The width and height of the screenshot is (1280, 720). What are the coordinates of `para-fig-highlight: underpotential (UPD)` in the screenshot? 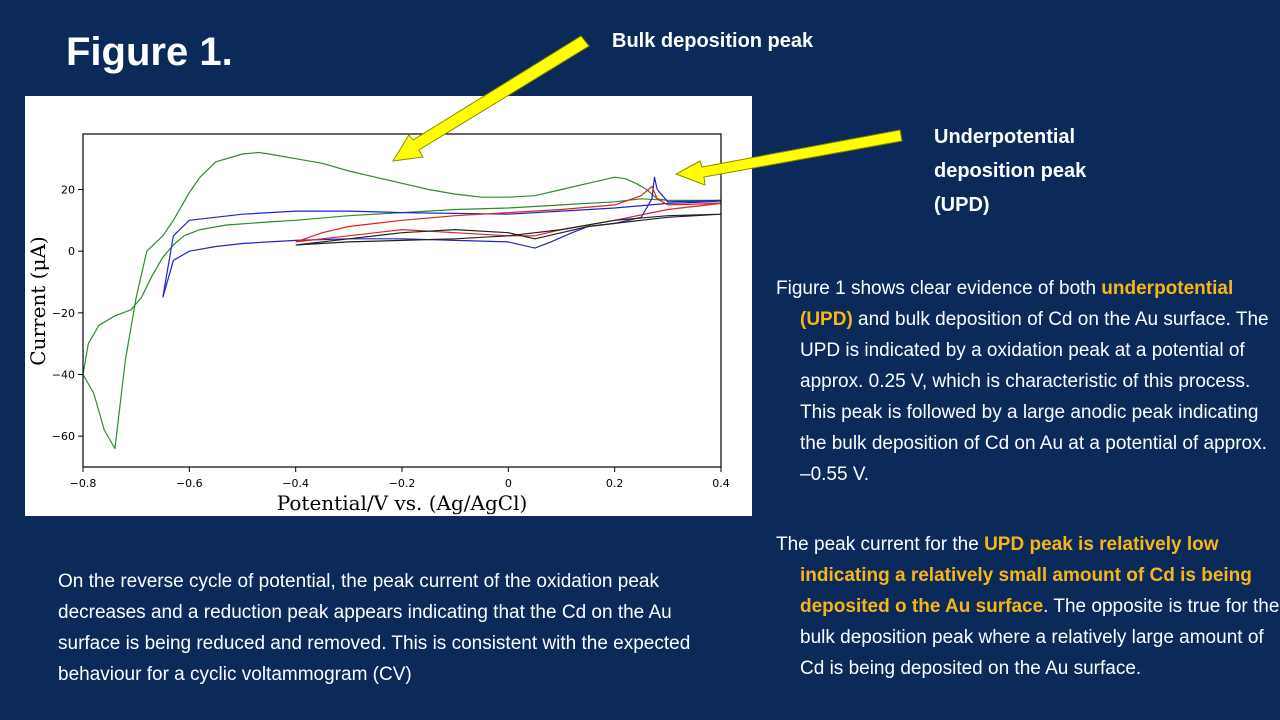 It's located at (1017, 304).